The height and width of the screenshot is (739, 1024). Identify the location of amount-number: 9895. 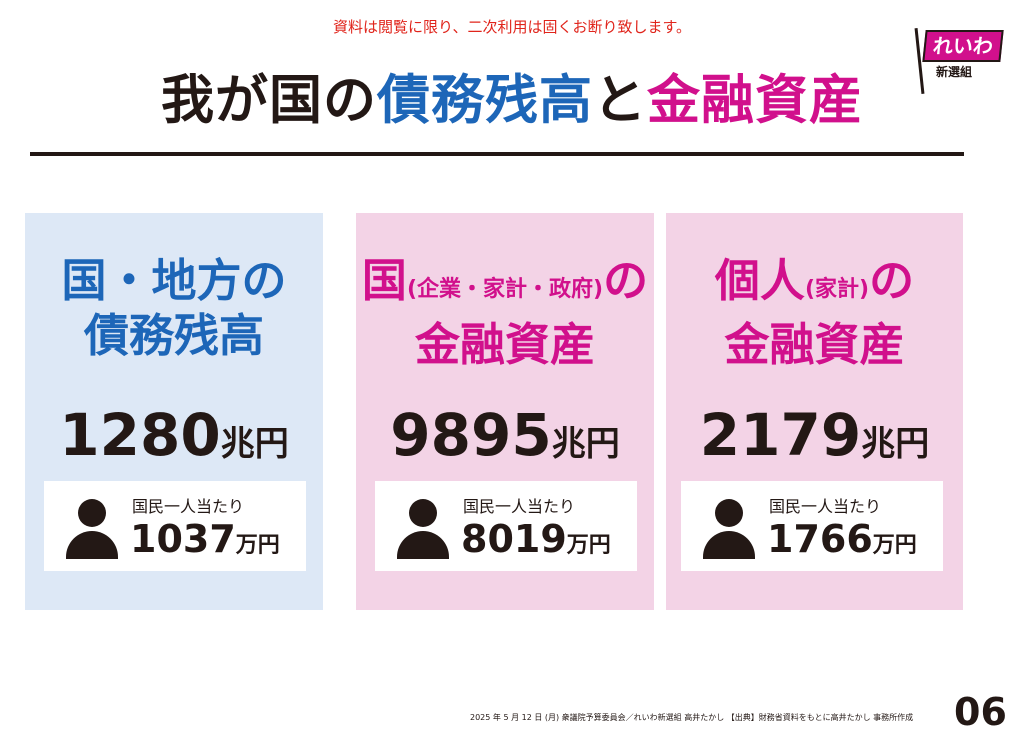
(471, 435).